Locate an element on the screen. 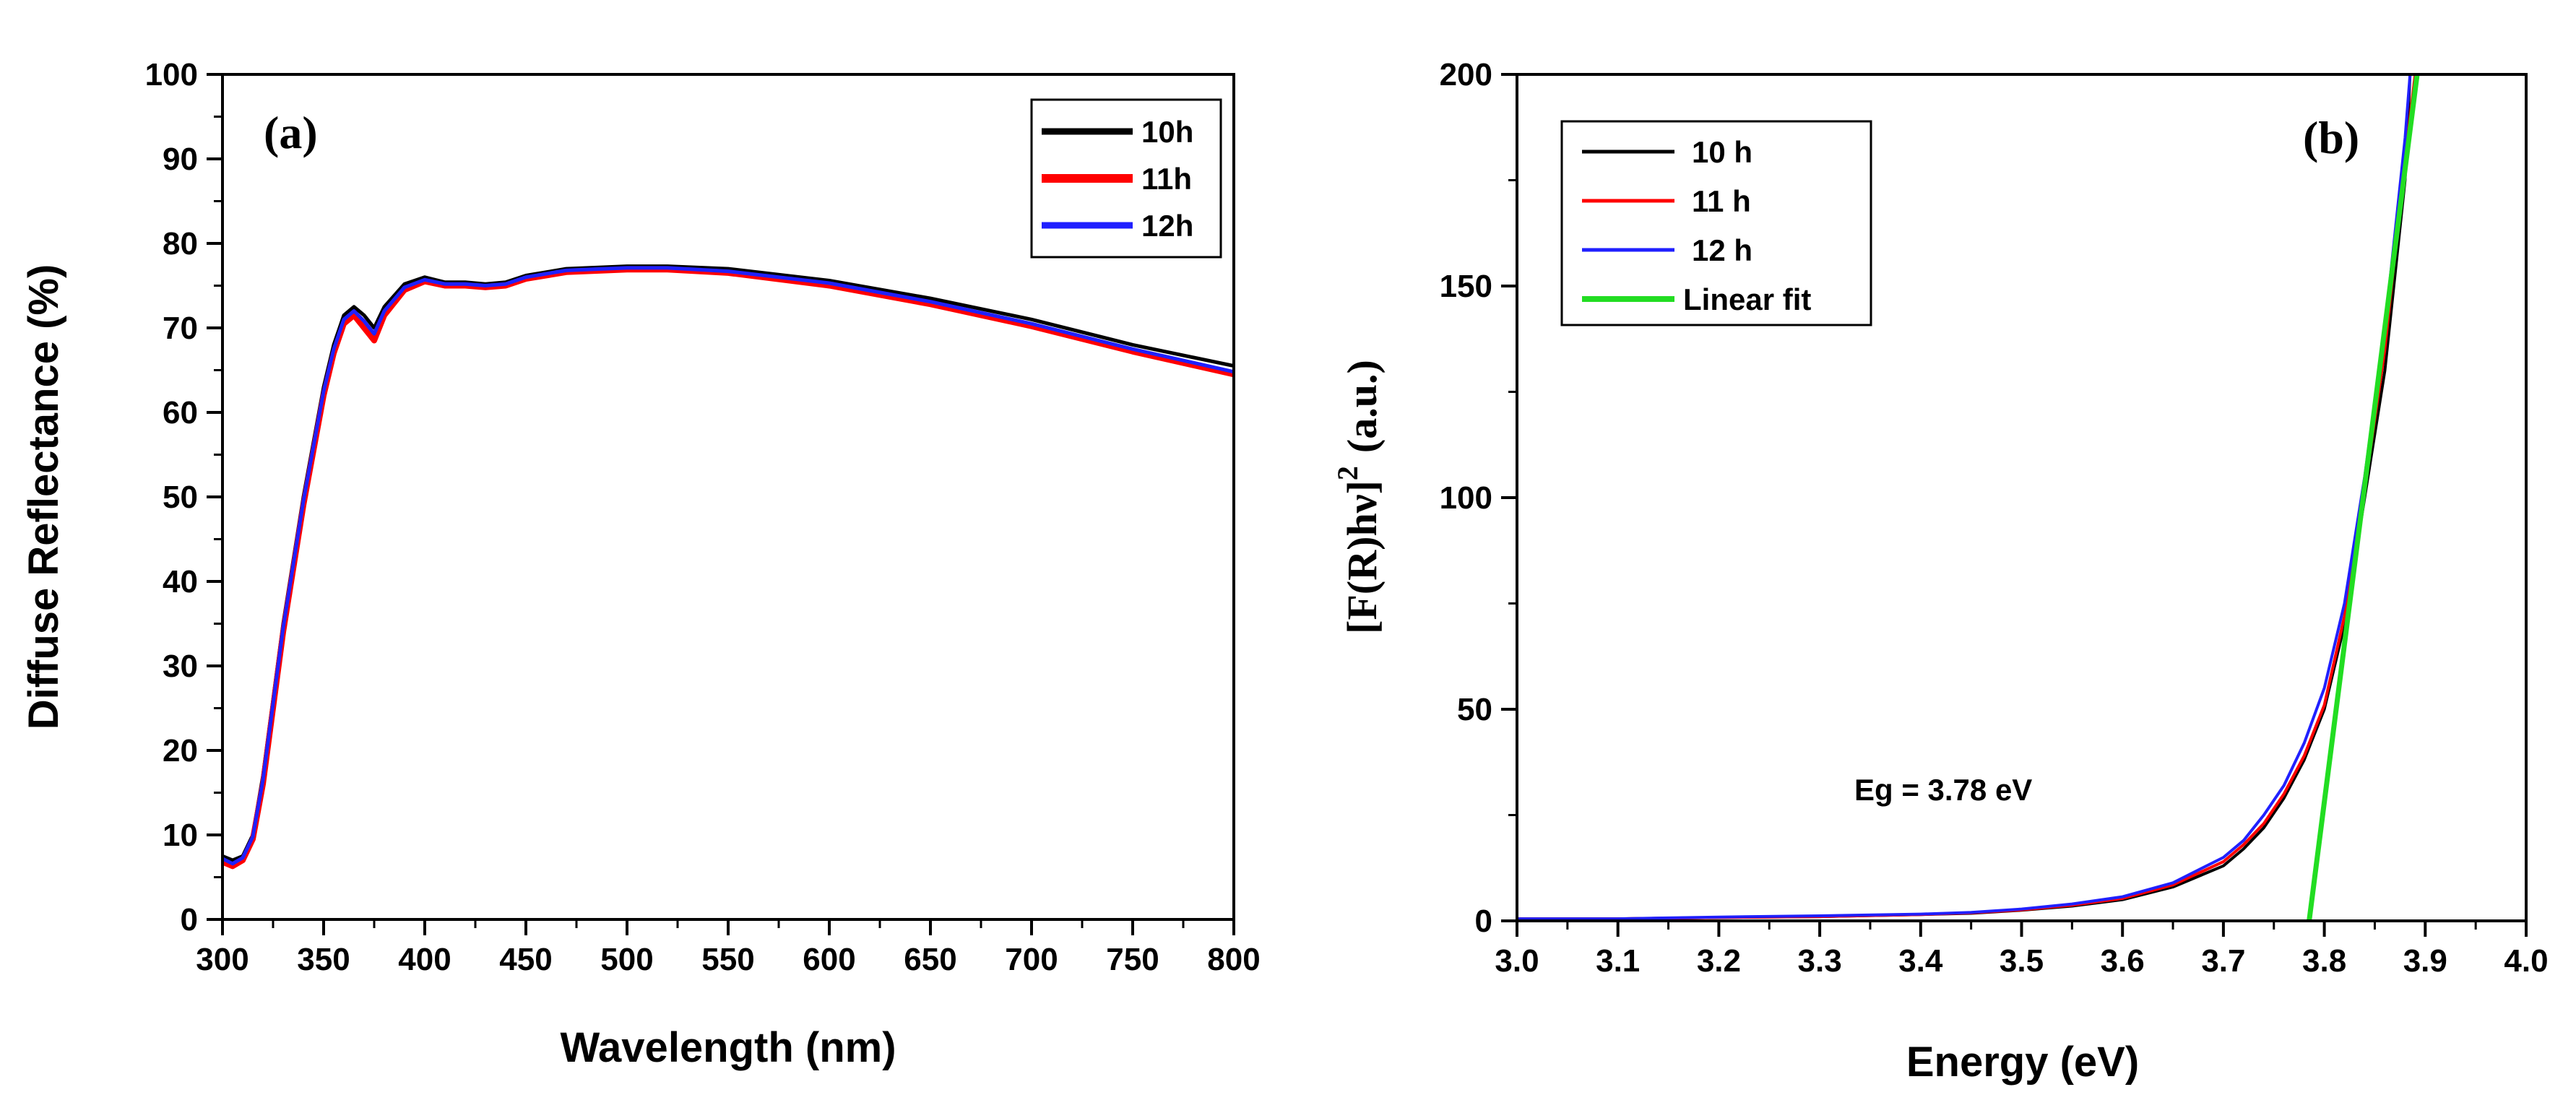 The height and width of the screenshot is (1113, 2576). panel-a-y-tick-label: 0 is located at coordinates (189, 919).